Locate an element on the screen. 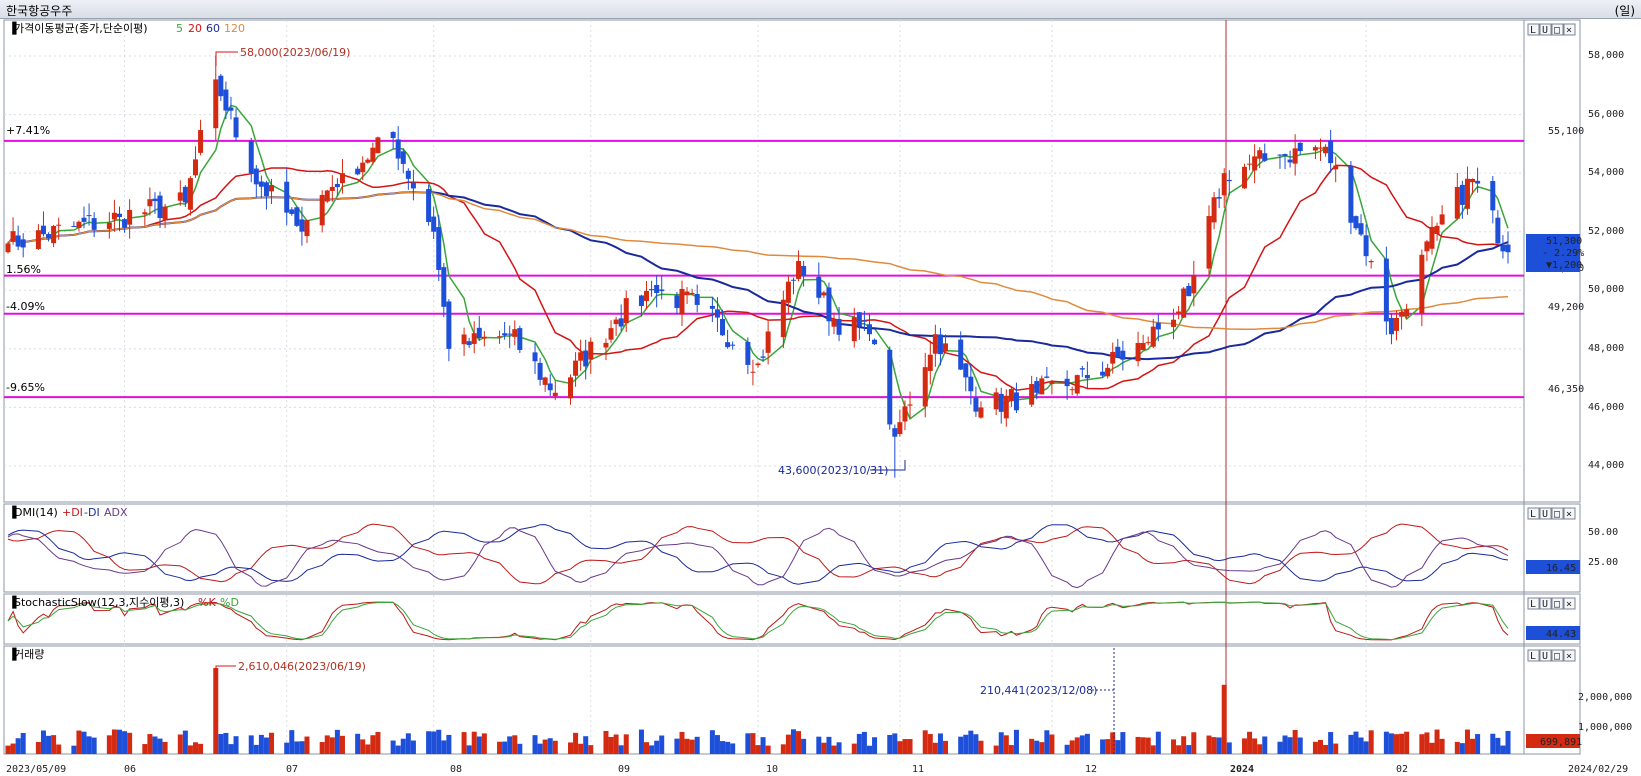 Image resolution: width=1641 pixels, height=776 pixels. period-unit-label: (일) is located at coordinates (1624, 11).